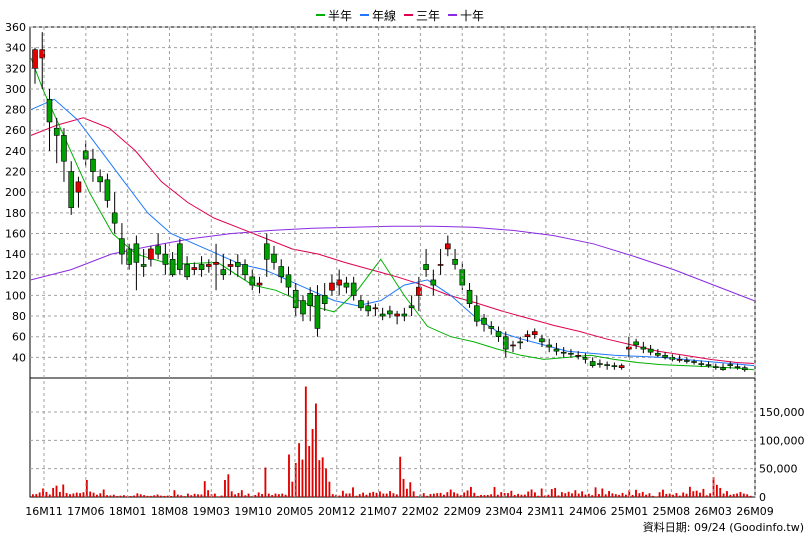 Image resolution: width=808 pixels, height=540 pixels. Describe the element at coordinates (15, 68) in the screenshot. I see `price-tick-label: 320` at that location.